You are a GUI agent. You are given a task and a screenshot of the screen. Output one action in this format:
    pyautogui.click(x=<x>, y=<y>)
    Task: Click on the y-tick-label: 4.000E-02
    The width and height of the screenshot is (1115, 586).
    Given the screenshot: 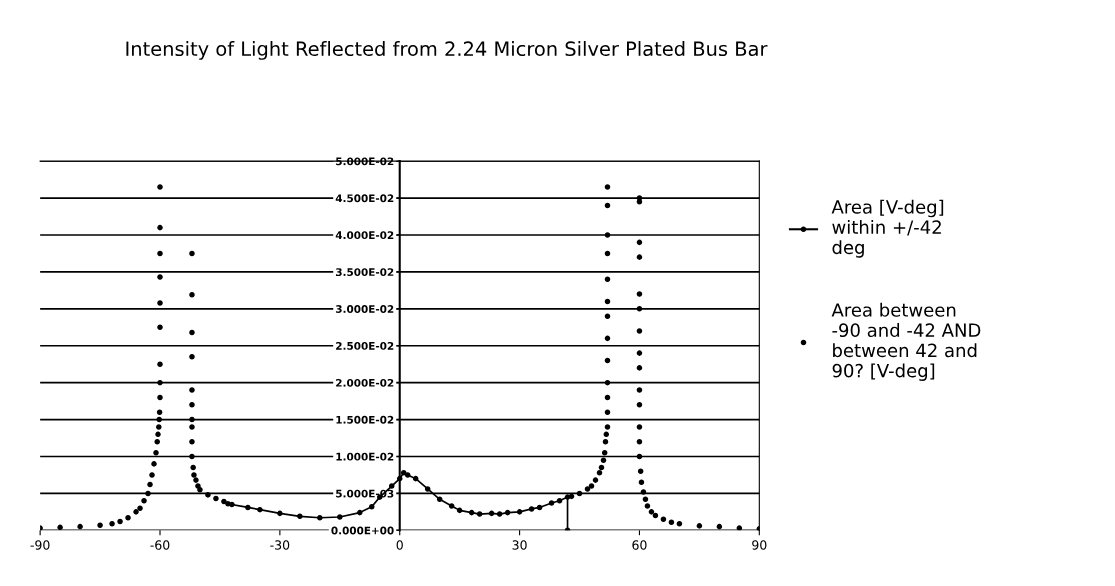 What is the action you would take?
    pyautogui.click(x=364, y=235)
    